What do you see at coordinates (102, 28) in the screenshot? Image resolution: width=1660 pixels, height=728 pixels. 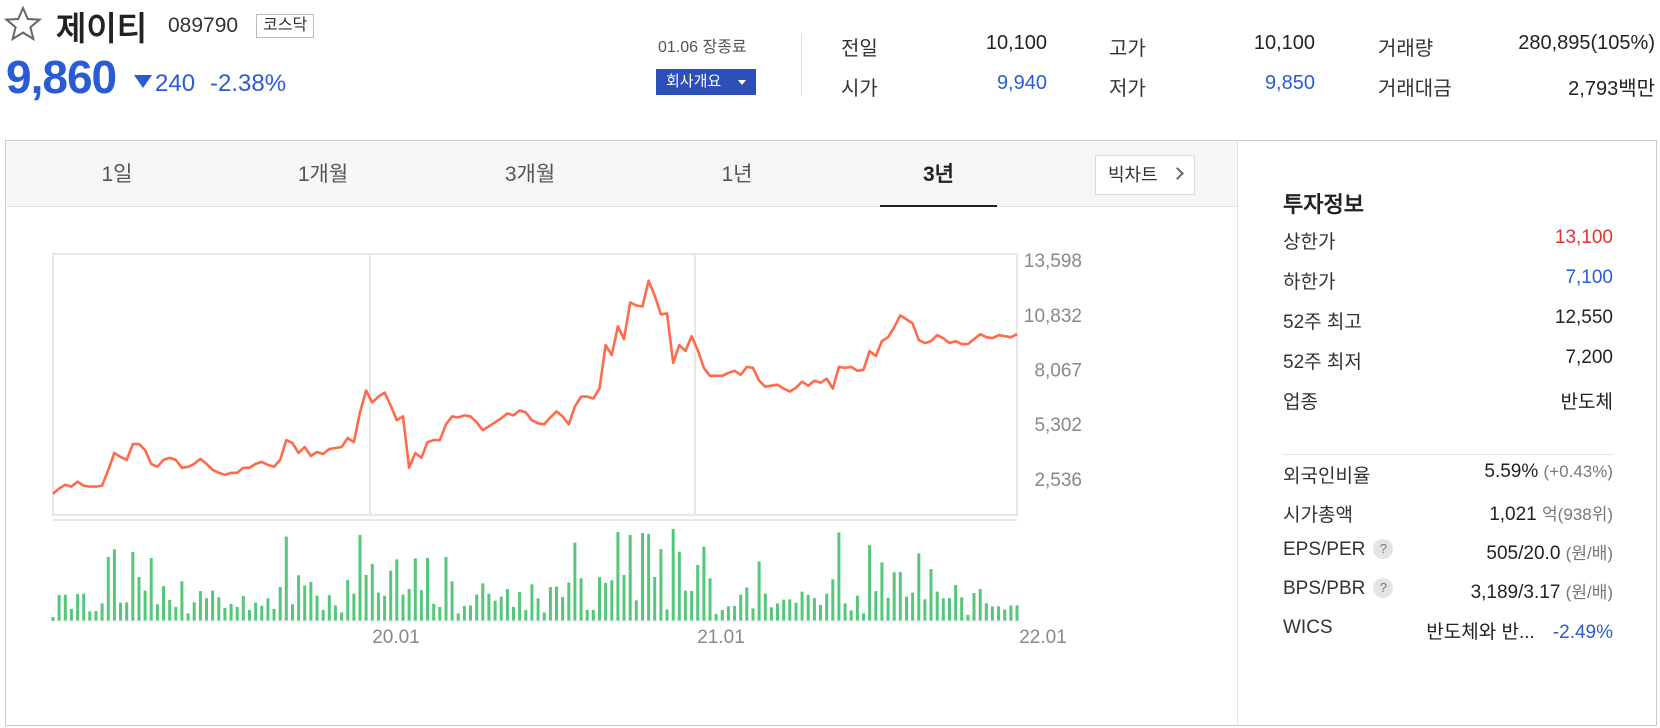 I see `stock-name: 제이티` at bounding box center [102, 28].